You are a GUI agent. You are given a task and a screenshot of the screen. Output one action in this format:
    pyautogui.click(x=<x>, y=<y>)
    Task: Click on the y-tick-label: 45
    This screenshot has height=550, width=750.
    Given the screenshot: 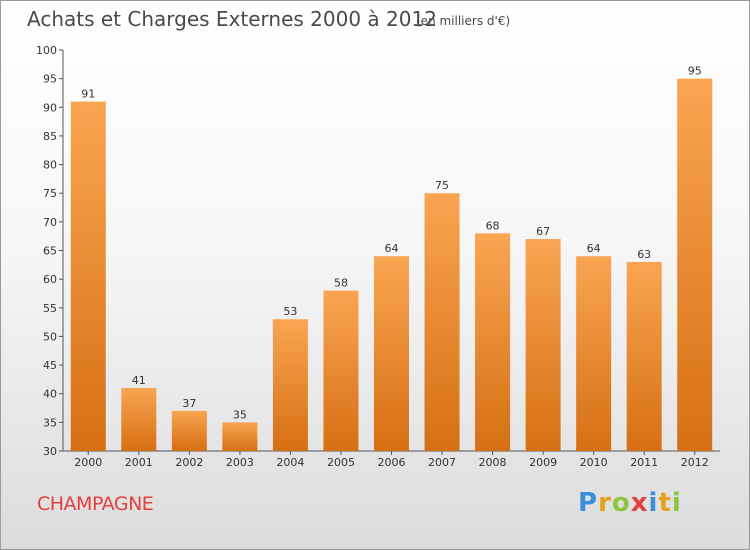 What is the action you would take?
    pyautogui.click(x=50, y=365)
    